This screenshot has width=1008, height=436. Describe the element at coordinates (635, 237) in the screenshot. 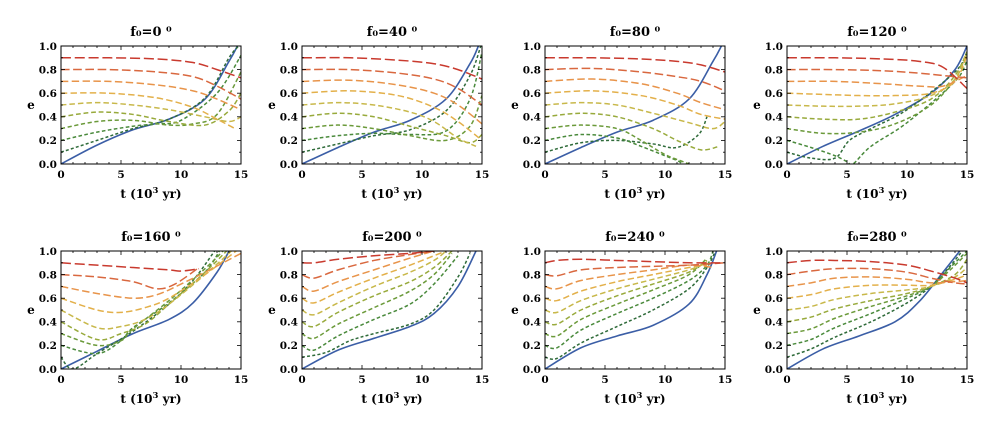

I see `panel-title: f₀=240 ⁰` at that location.